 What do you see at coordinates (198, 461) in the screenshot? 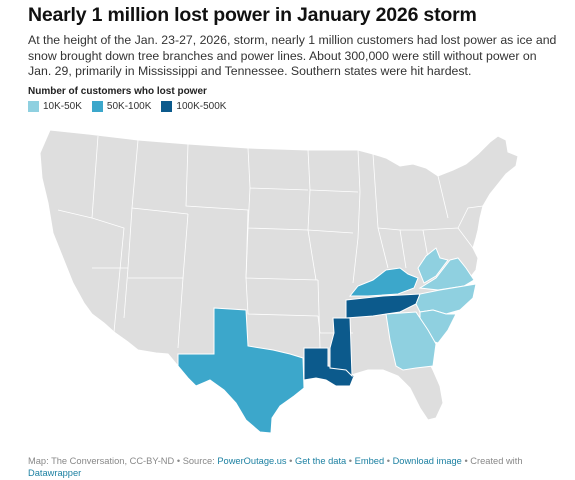
I see `source-prefix: Source:` at bounding box center [198, 461].